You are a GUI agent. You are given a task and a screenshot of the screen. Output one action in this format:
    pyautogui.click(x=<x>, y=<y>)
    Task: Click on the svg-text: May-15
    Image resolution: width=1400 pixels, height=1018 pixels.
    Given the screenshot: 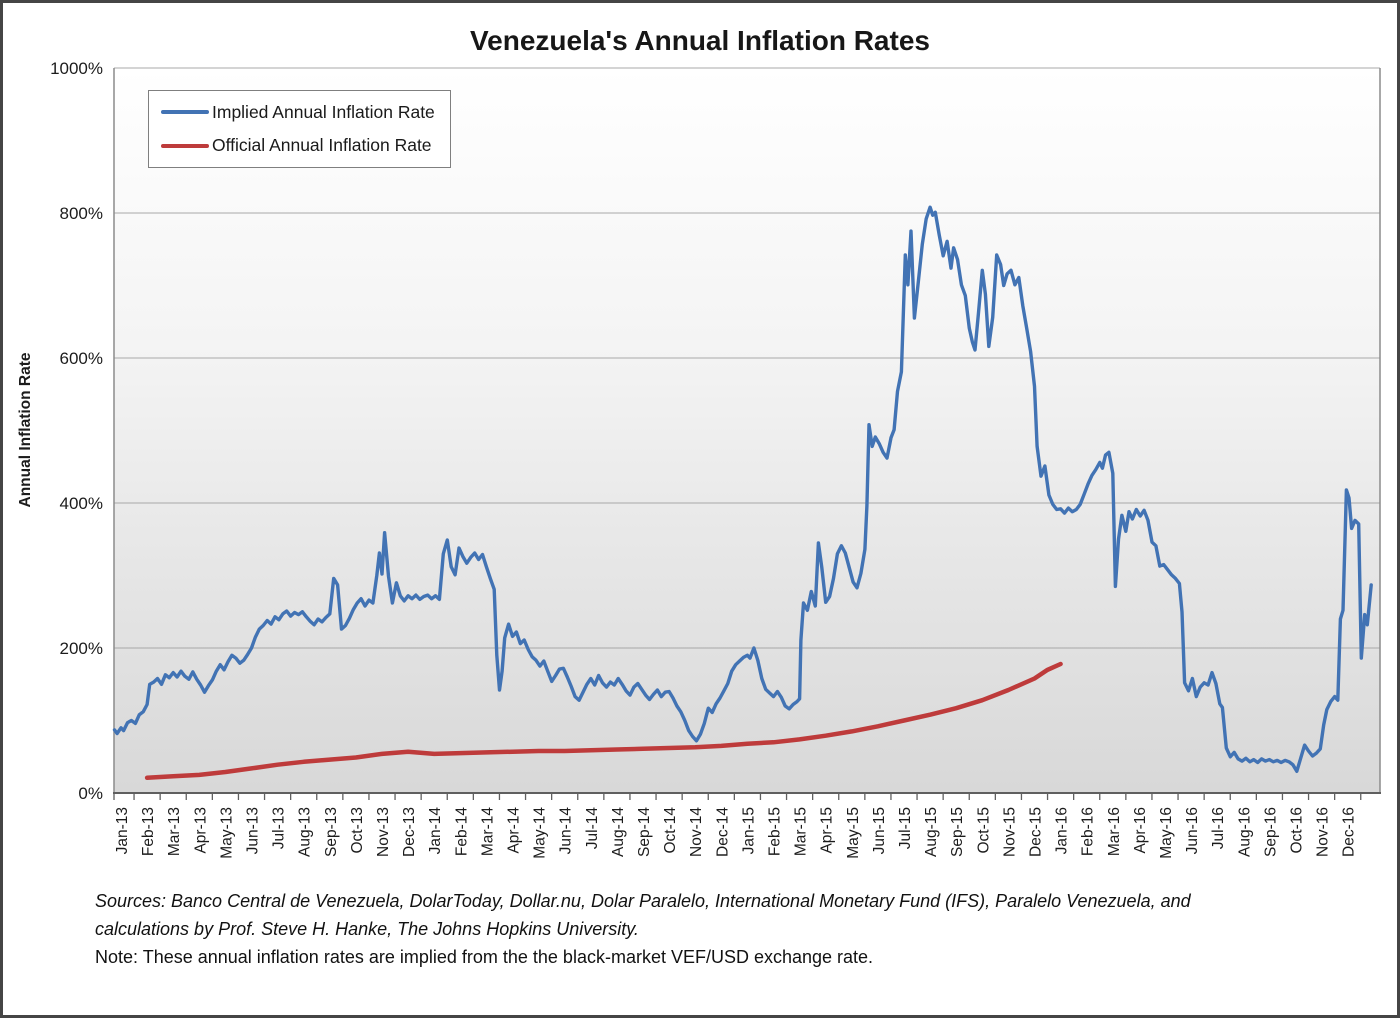 What is the action you would take?
    pyautogui.click(x=853, y=833)
    